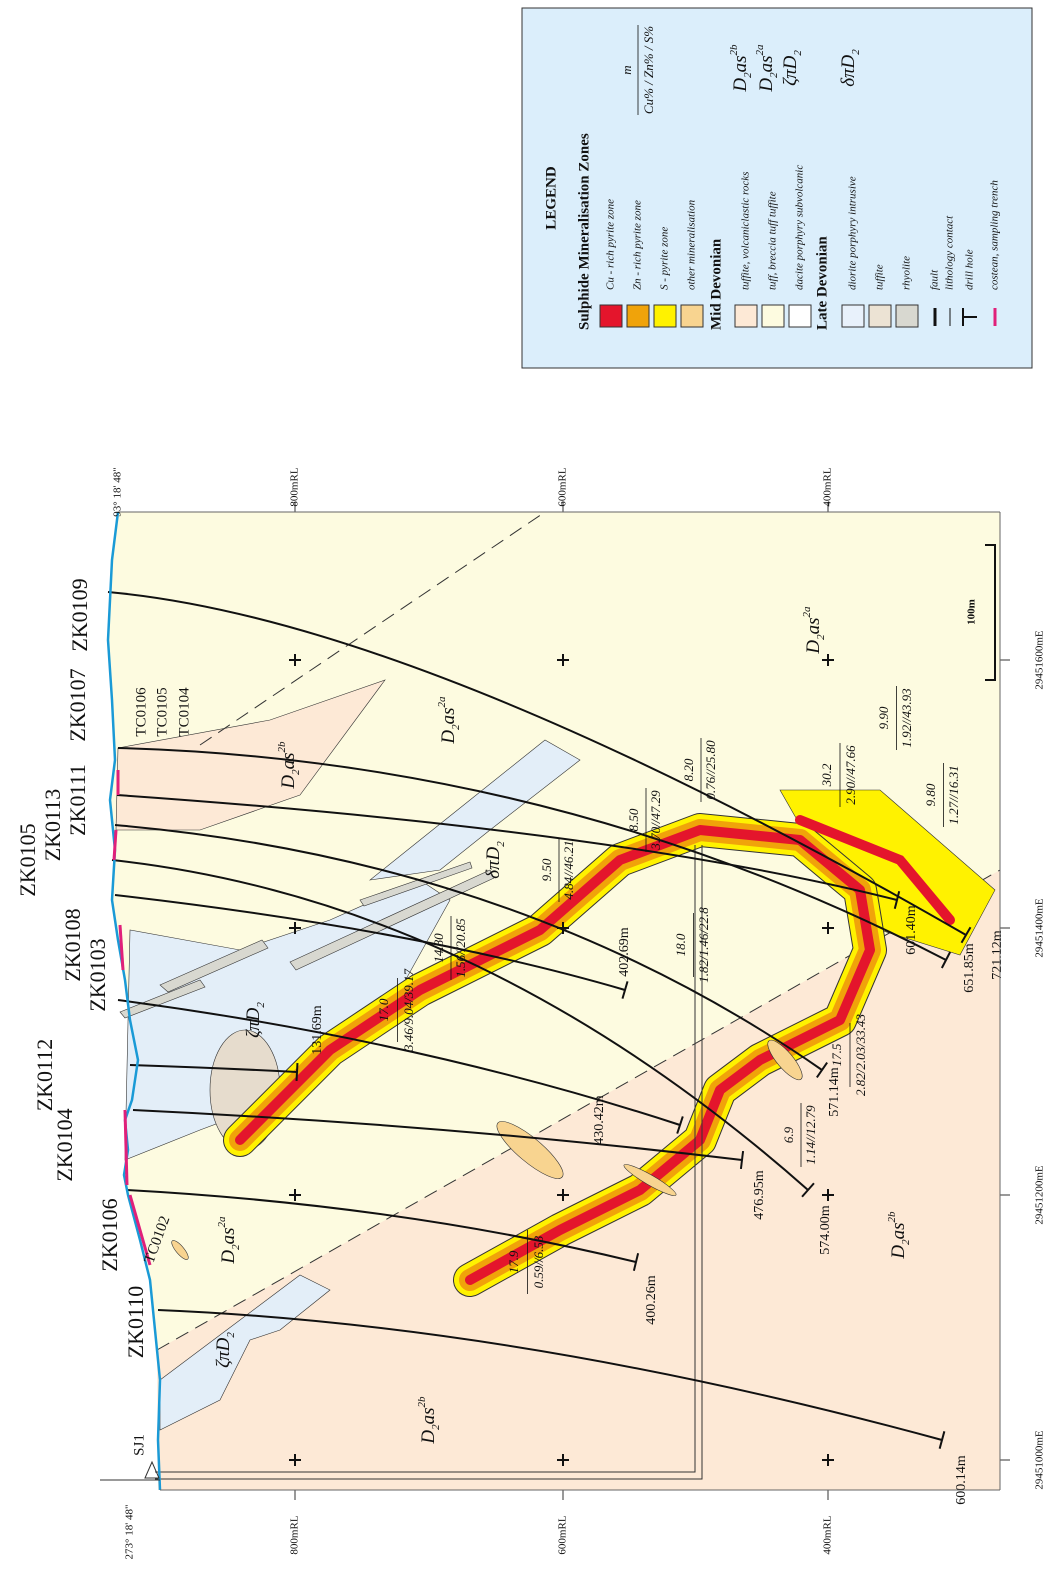  Describe the element at coordinates (538, 1261) in the screenshot. I see `intersection-grades: 0.59//6.53` at that location.